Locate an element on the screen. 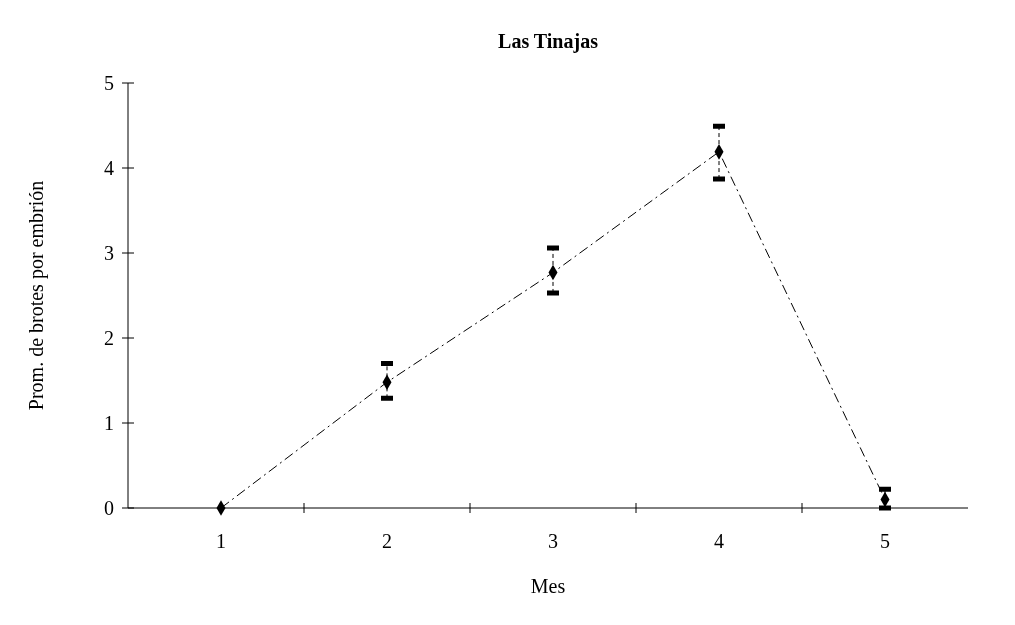 The image size is (1015, 625). y-tick-label: 4 is located at coordinates (109, 168).